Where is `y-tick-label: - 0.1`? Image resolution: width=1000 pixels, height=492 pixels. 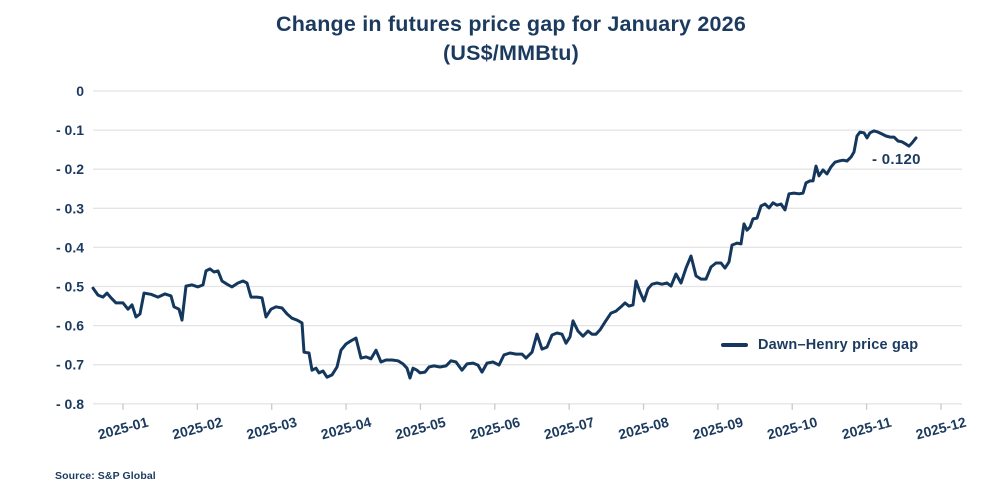
y-tick-label: - 0.1 is located at coordinates (70, 130).